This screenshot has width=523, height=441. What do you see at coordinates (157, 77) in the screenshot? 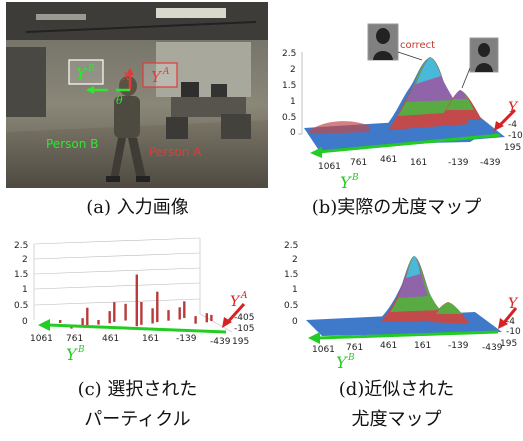
I see `ya-text: Y` at bounding box center [157, 77].